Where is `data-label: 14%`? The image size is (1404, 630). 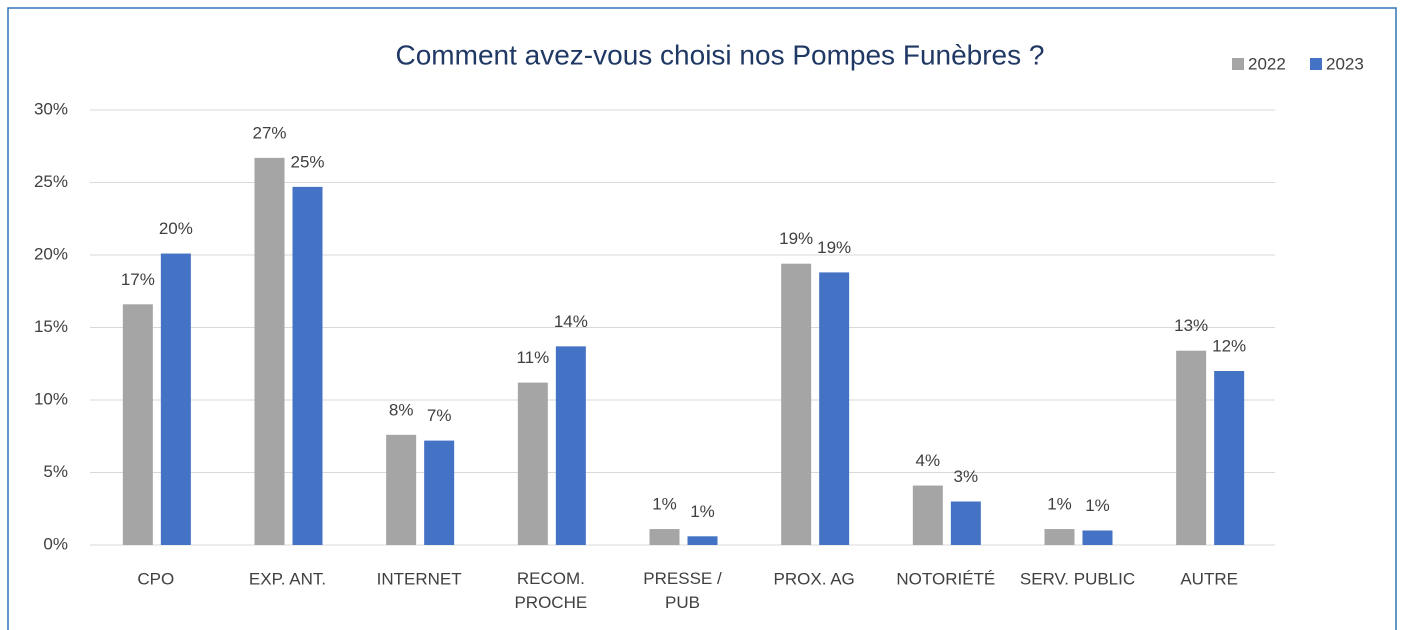
data-label: 14% is located at coordinates (571, 321).